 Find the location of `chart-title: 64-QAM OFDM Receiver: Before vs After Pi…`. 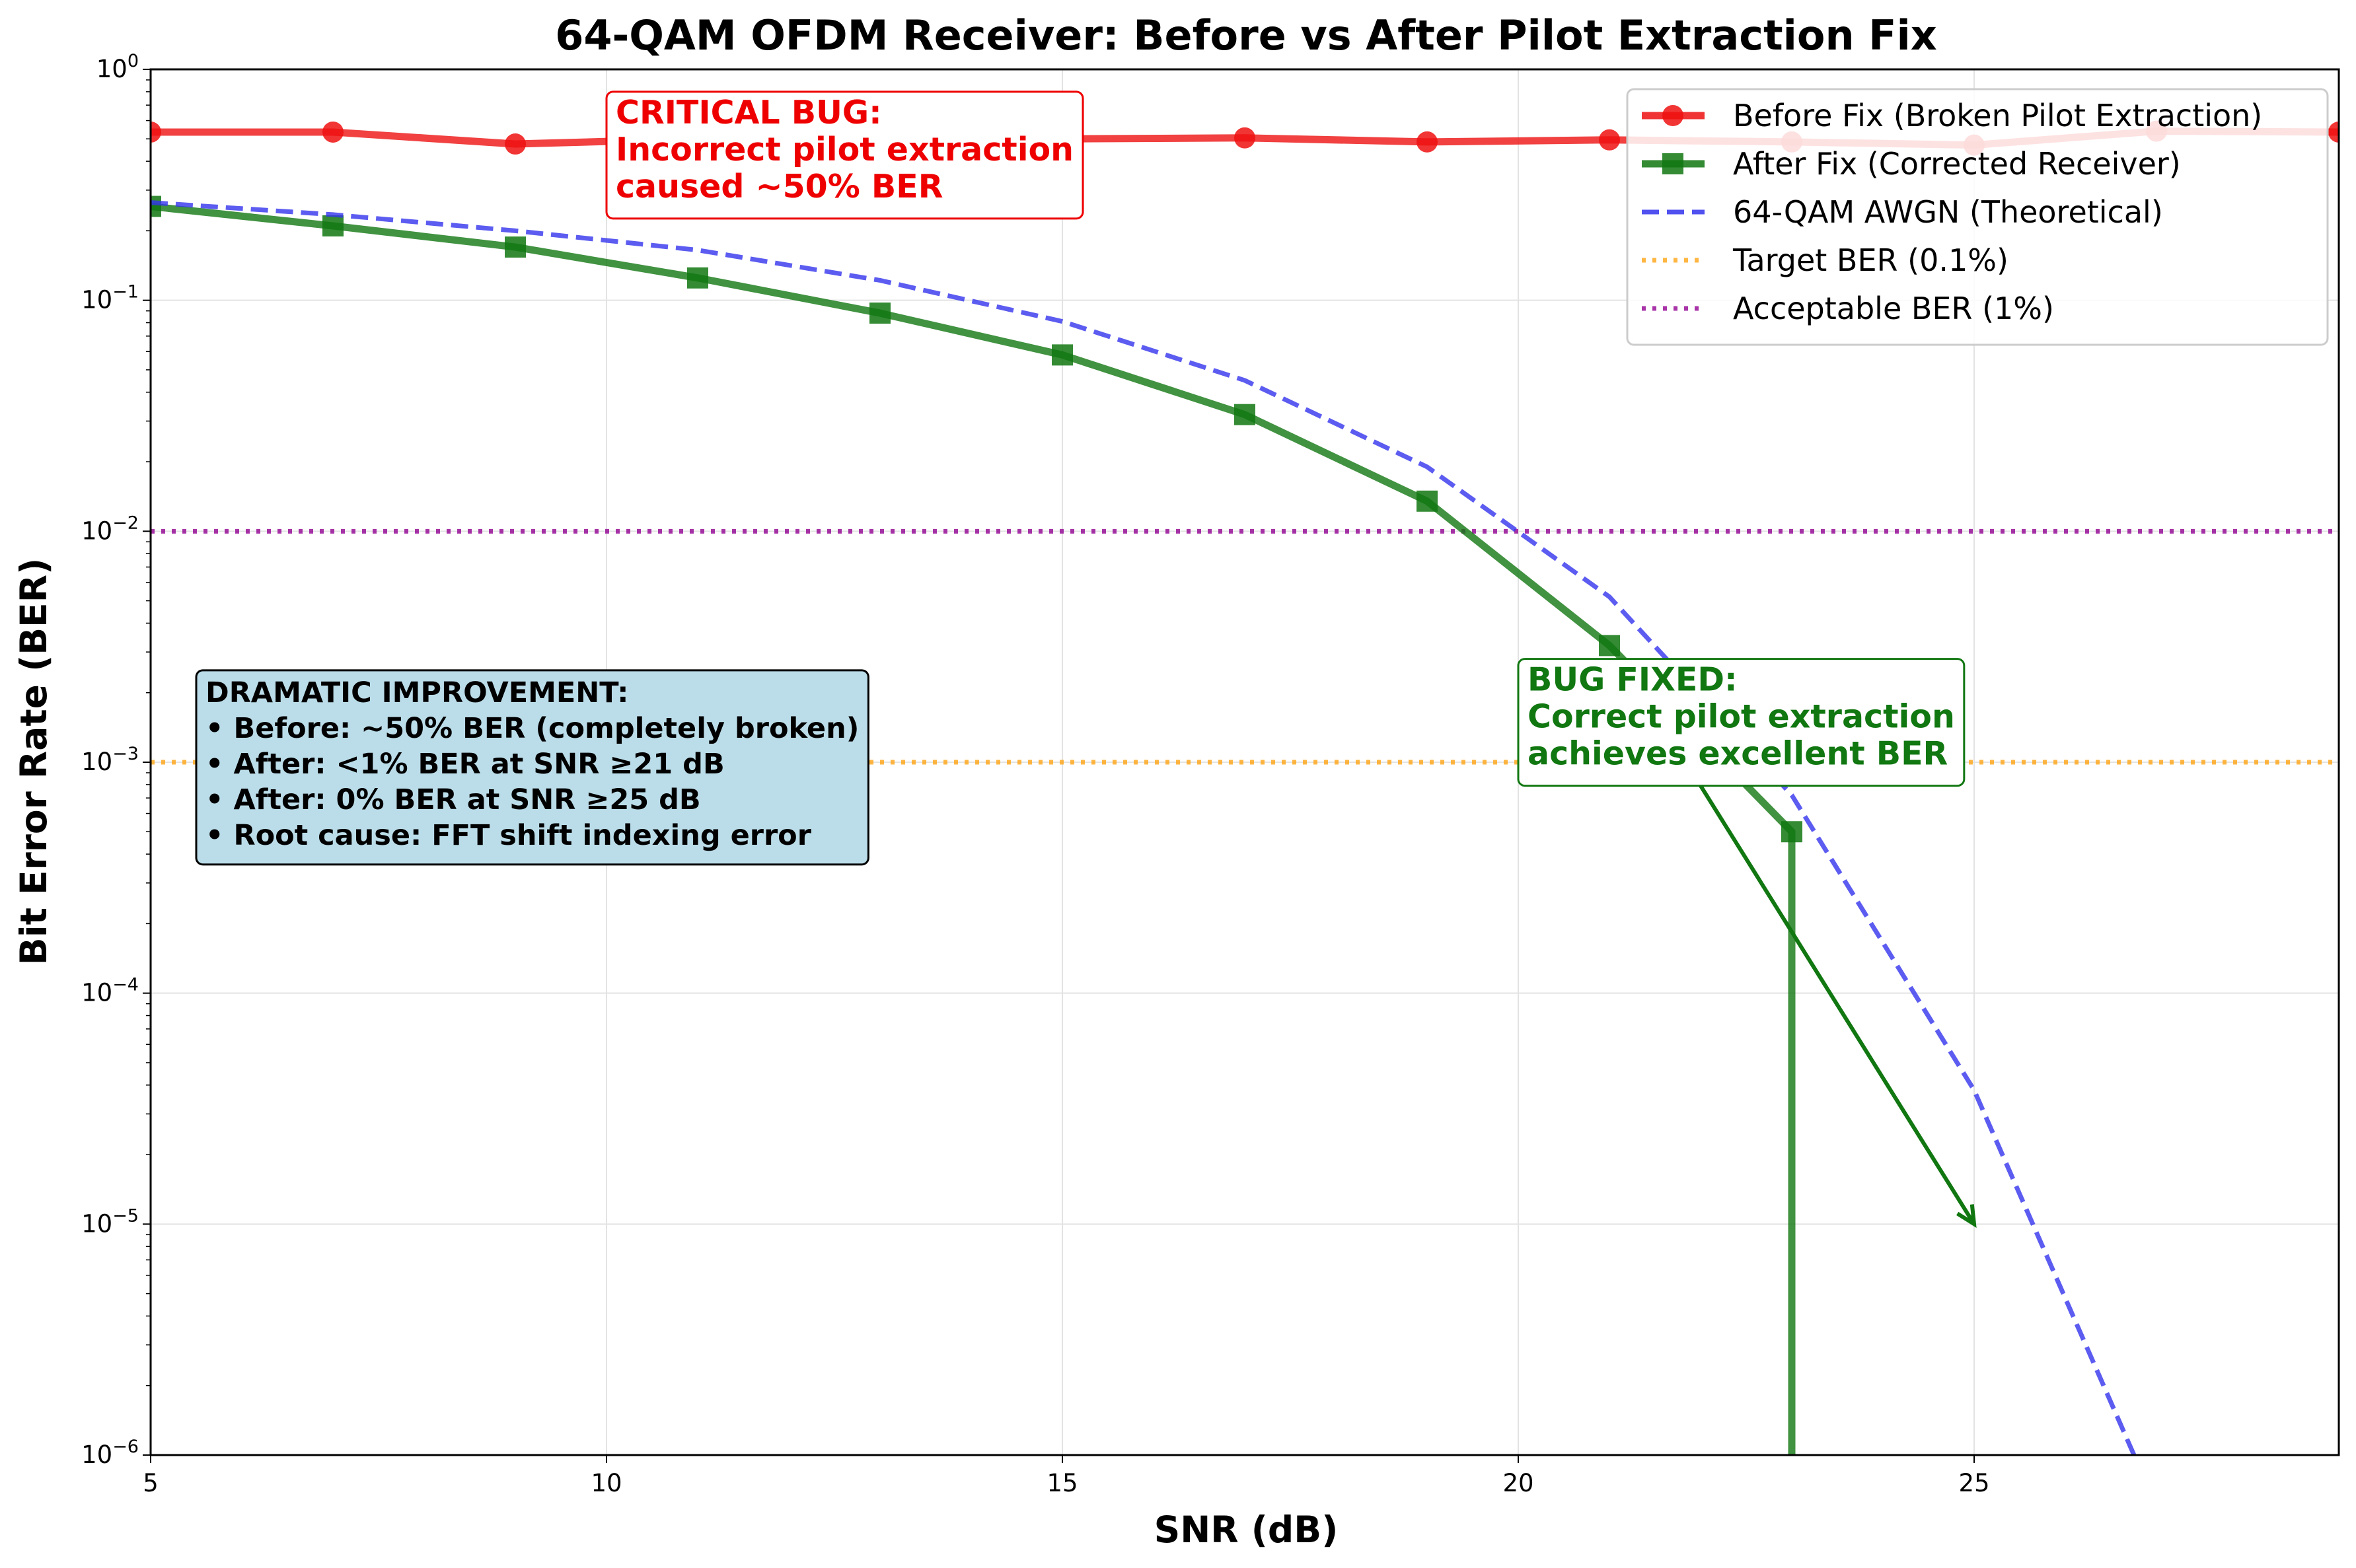

chart-title: 64-QAM OFDM Receiver: Before vs After Pi… is located at coordinates (1246, 35).